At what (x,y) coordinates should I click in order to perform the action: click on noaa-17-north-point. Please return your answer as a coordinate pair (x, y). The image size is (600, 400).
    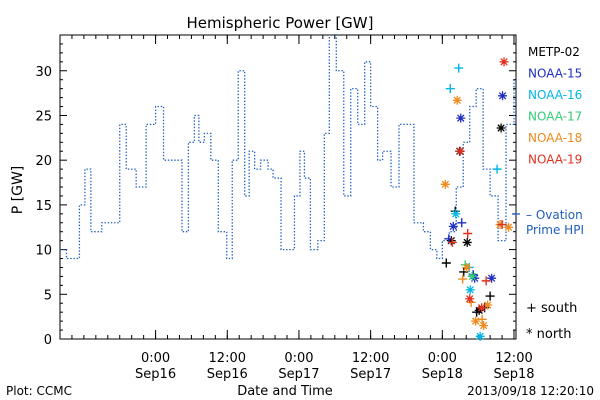
    Looking at the image, I should click on (472, 276).